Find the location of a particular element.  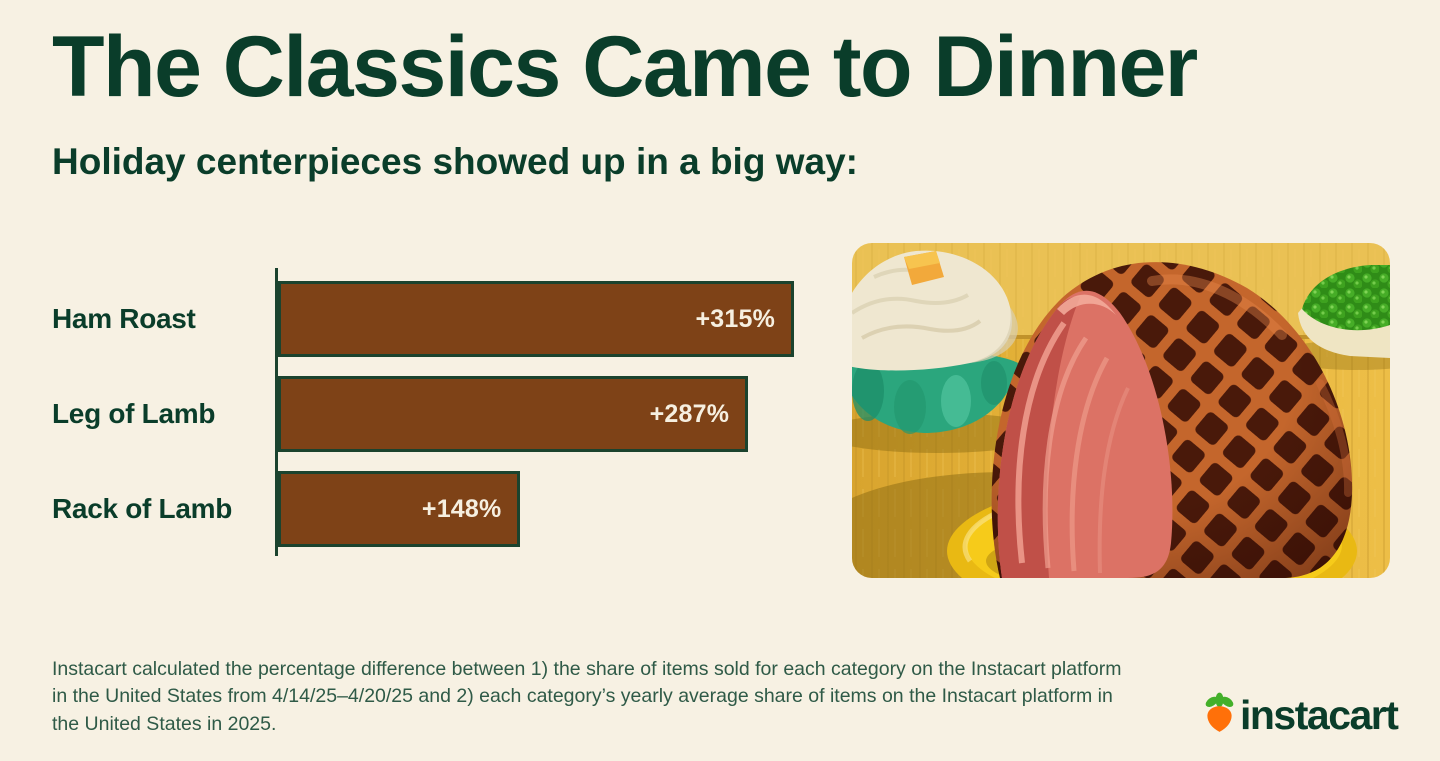

page-title: The Classics Came to Dinner is located at coordinates (625, 67).